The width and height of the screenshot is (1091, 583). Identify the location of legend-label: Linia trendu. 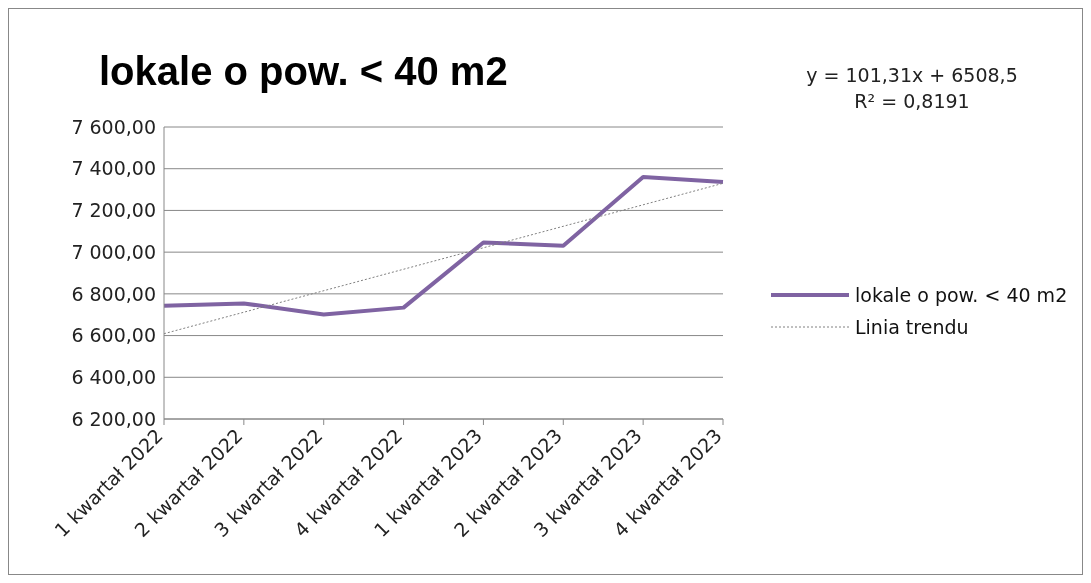
(912, 327).